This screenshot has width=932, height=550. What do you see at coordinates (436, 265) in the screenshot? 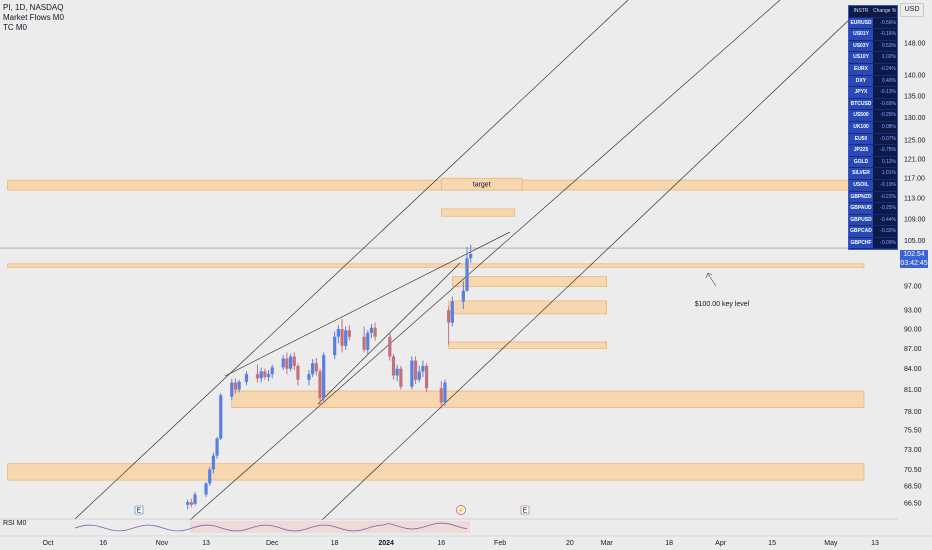
I see `zone-key-line` at bounding box center [436, 265].